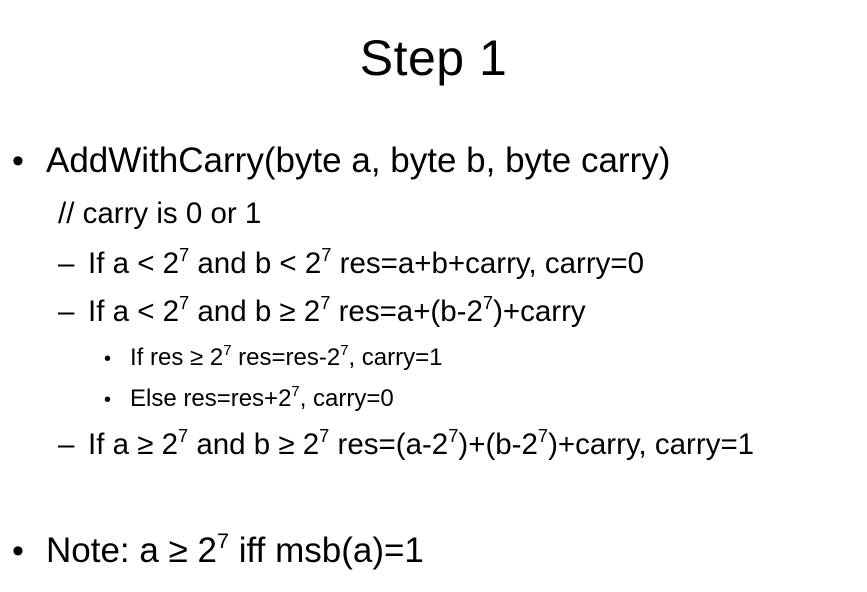  I want to click on subsub-item-2: • Else res=res+27, carry=0, so click(249, 399).